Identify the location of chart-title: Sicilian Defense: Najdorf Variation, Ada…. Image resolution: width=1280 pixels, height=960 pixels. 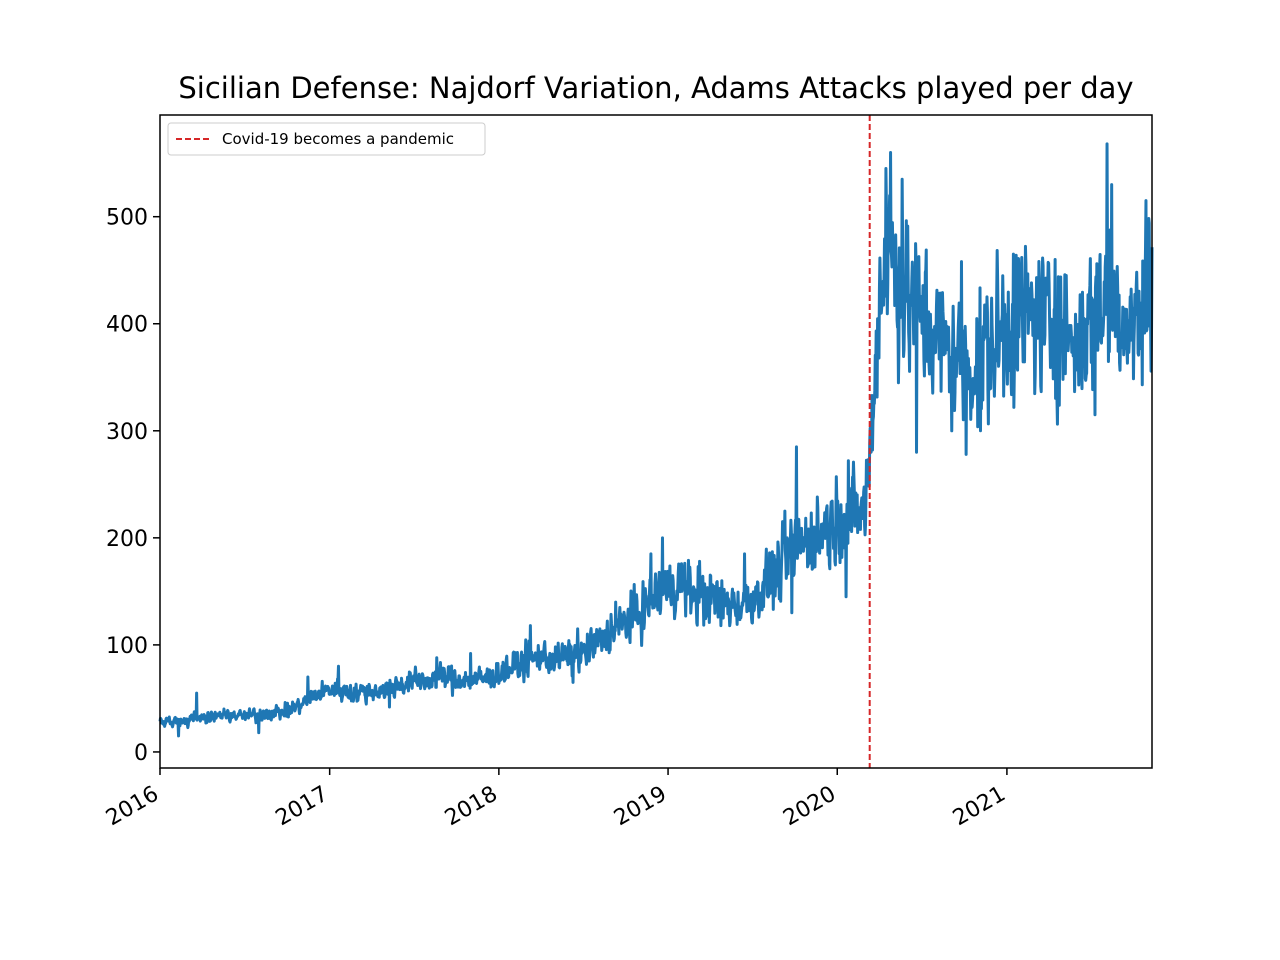
(655, 88).